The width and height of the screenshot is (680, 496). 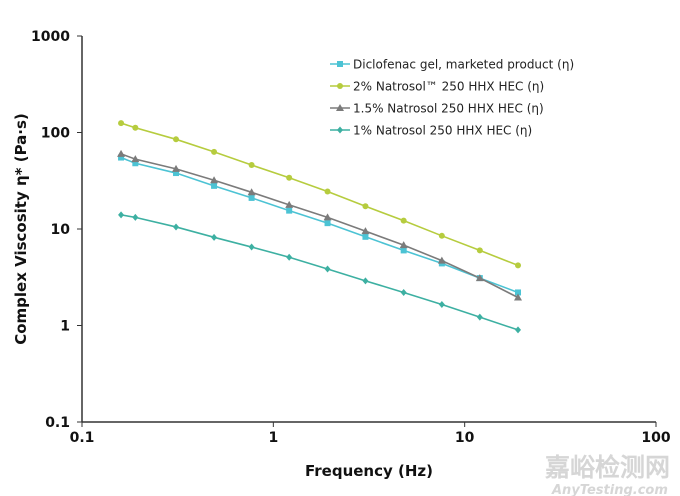 What do you see at coordinates (57, 423) in the screenshot?
I see `y-tick-label: 0.1` at bounding box center [57, 423].